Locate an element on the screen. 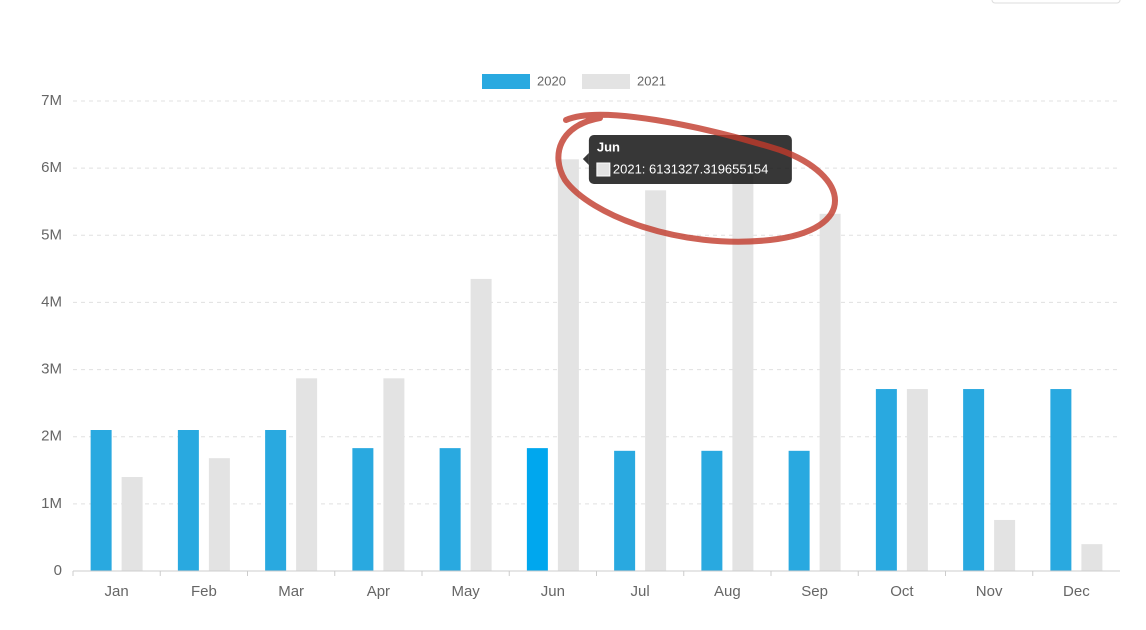  tooltip-label: 2021: 6131327.319655154 is located at coordinates (690, 168).